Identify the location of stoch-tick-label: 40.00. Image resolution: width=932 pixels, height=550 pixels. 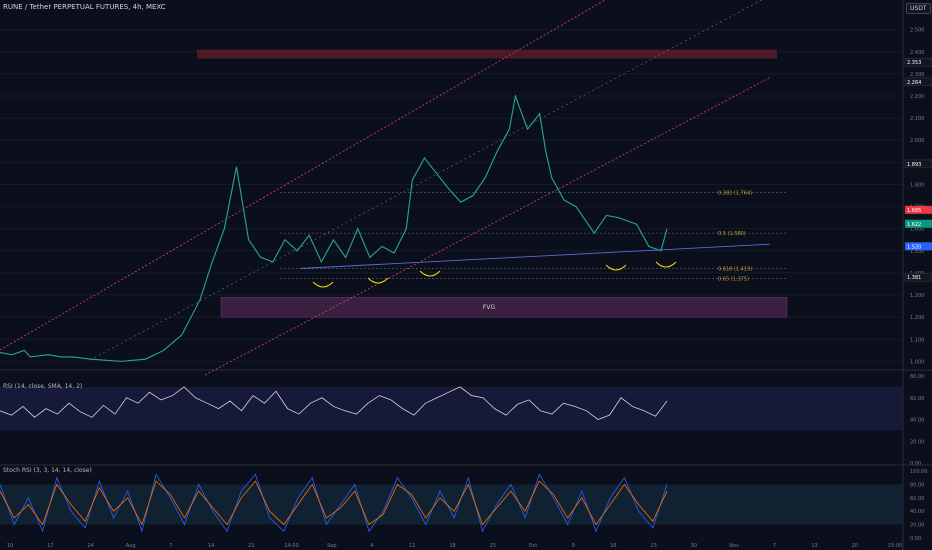
(917, 512).